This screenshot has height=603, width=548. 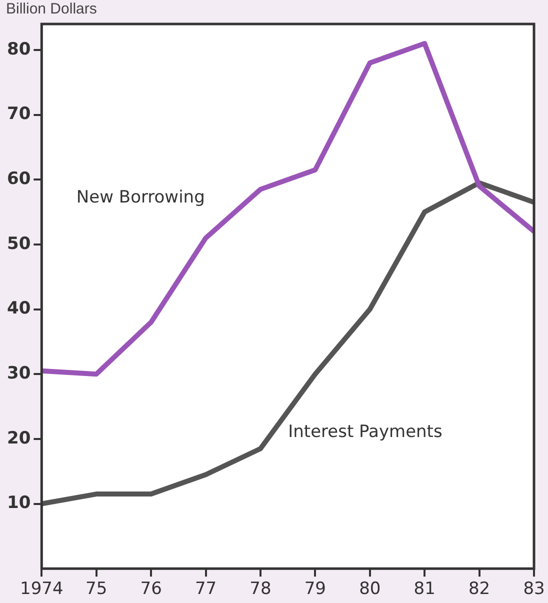 What do you see at coordinates (205, 589) in the screenshot?
I see `x-tick-label: 77` at bounding box center [205, 589].